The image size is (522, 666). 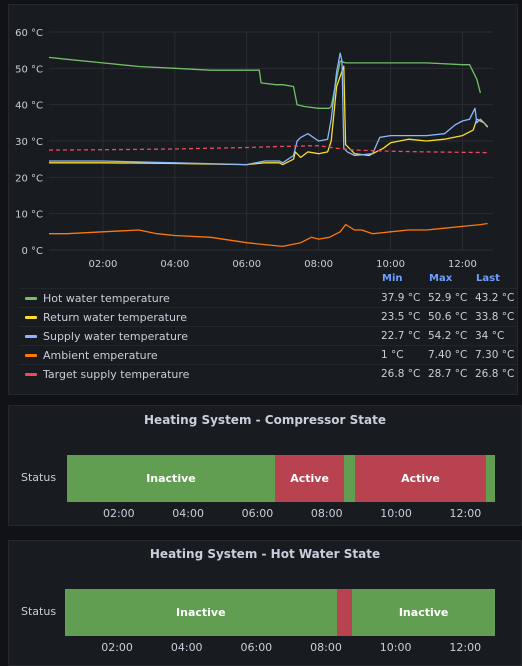 I want to click on y-tick-label: 50 °C, so click(x=29, y=69).